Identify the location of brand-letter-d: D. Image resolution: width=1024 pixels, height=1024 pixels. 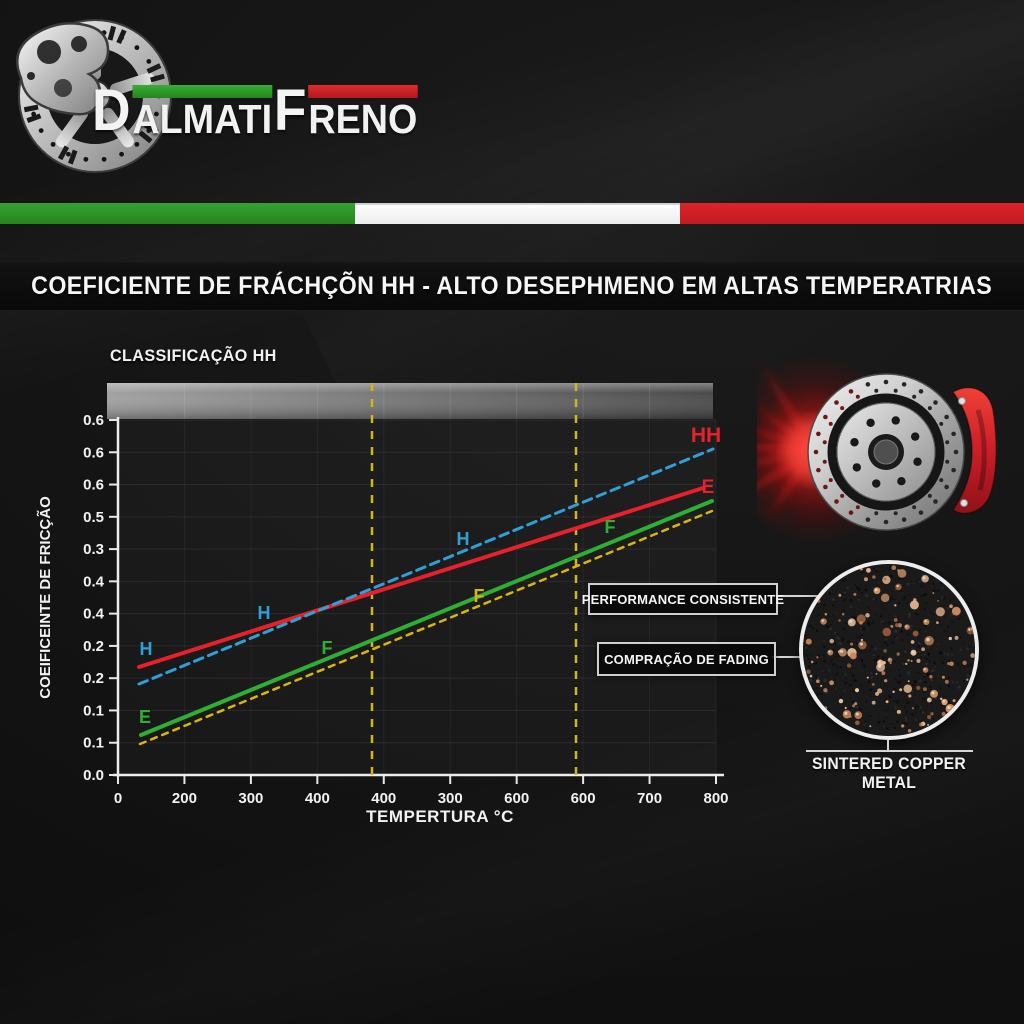
(111, 110).